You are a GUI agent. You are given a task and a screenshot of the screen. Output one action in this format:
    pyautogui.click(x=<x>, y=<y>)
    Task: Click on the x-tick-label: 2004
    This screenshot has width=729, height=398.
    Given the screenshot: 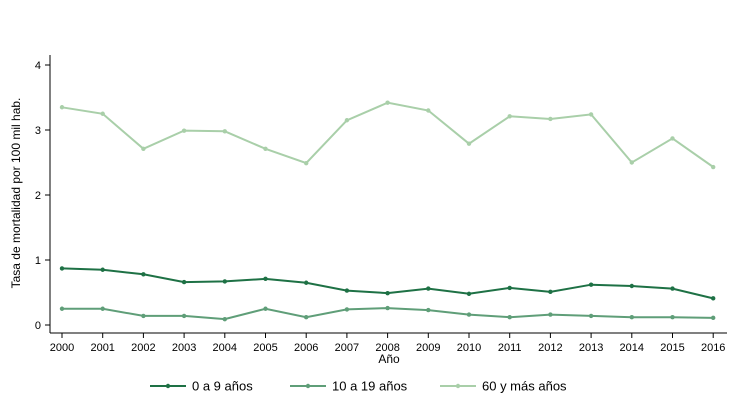 What is the action you would take?
    pyautogui.click(x=225, y=348)
    